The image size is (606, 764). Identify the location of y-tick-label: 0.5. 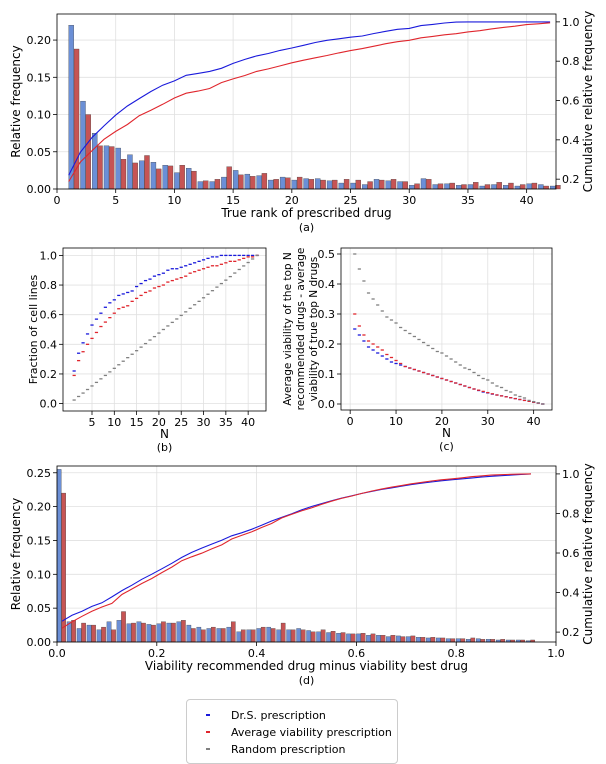
(327, 254).